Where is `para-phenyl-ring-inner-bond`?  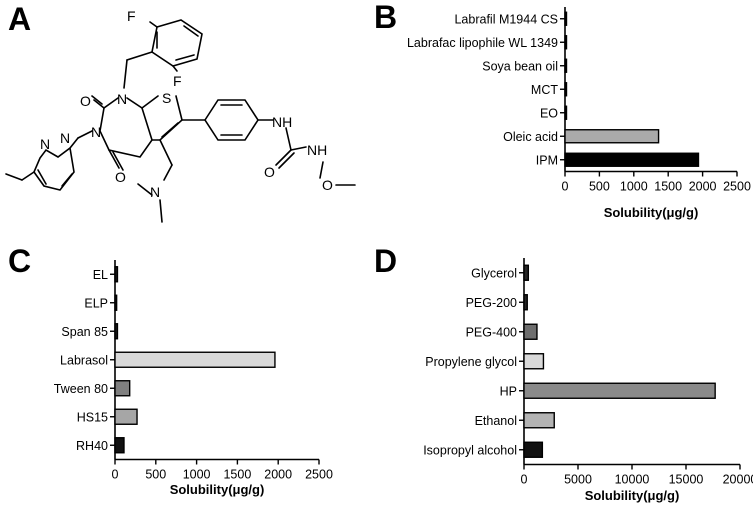
para-phenyl-ring-inner-bond is located at coordinates (231, 120).